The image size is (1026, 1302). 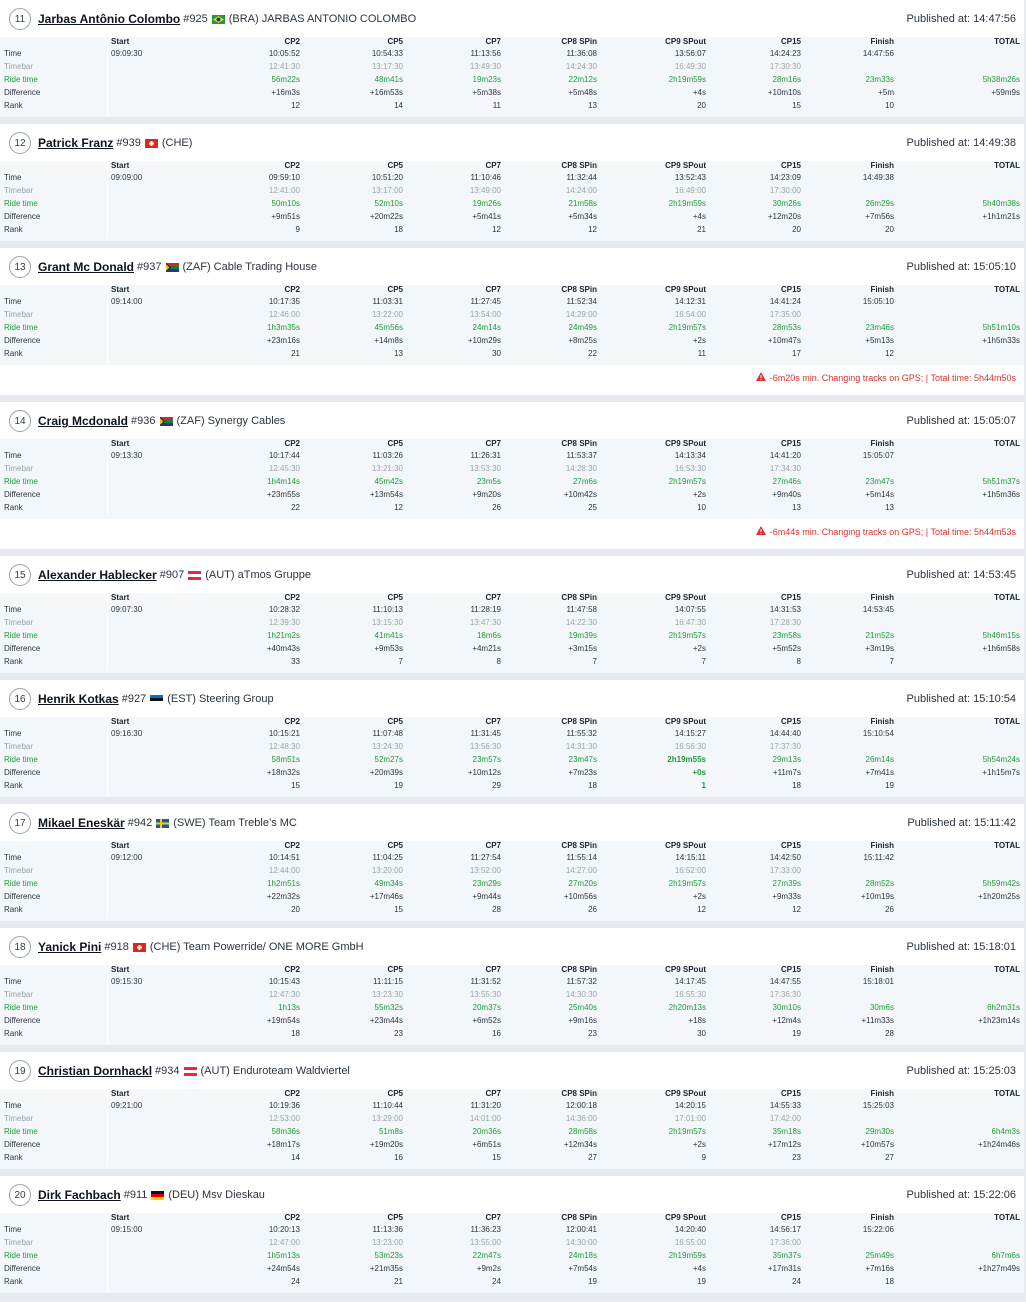 I want to click on timebar-cell: 13:21:30, so click(x=387, y=468).